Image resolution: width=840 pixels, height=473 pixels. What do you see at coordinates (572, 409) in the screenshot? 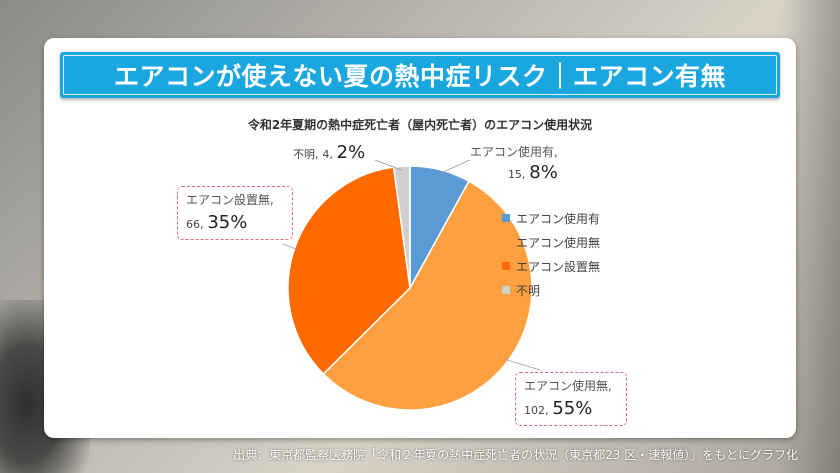
I see `label-not-used-percent: 55%` at bounding box center [572, 409].